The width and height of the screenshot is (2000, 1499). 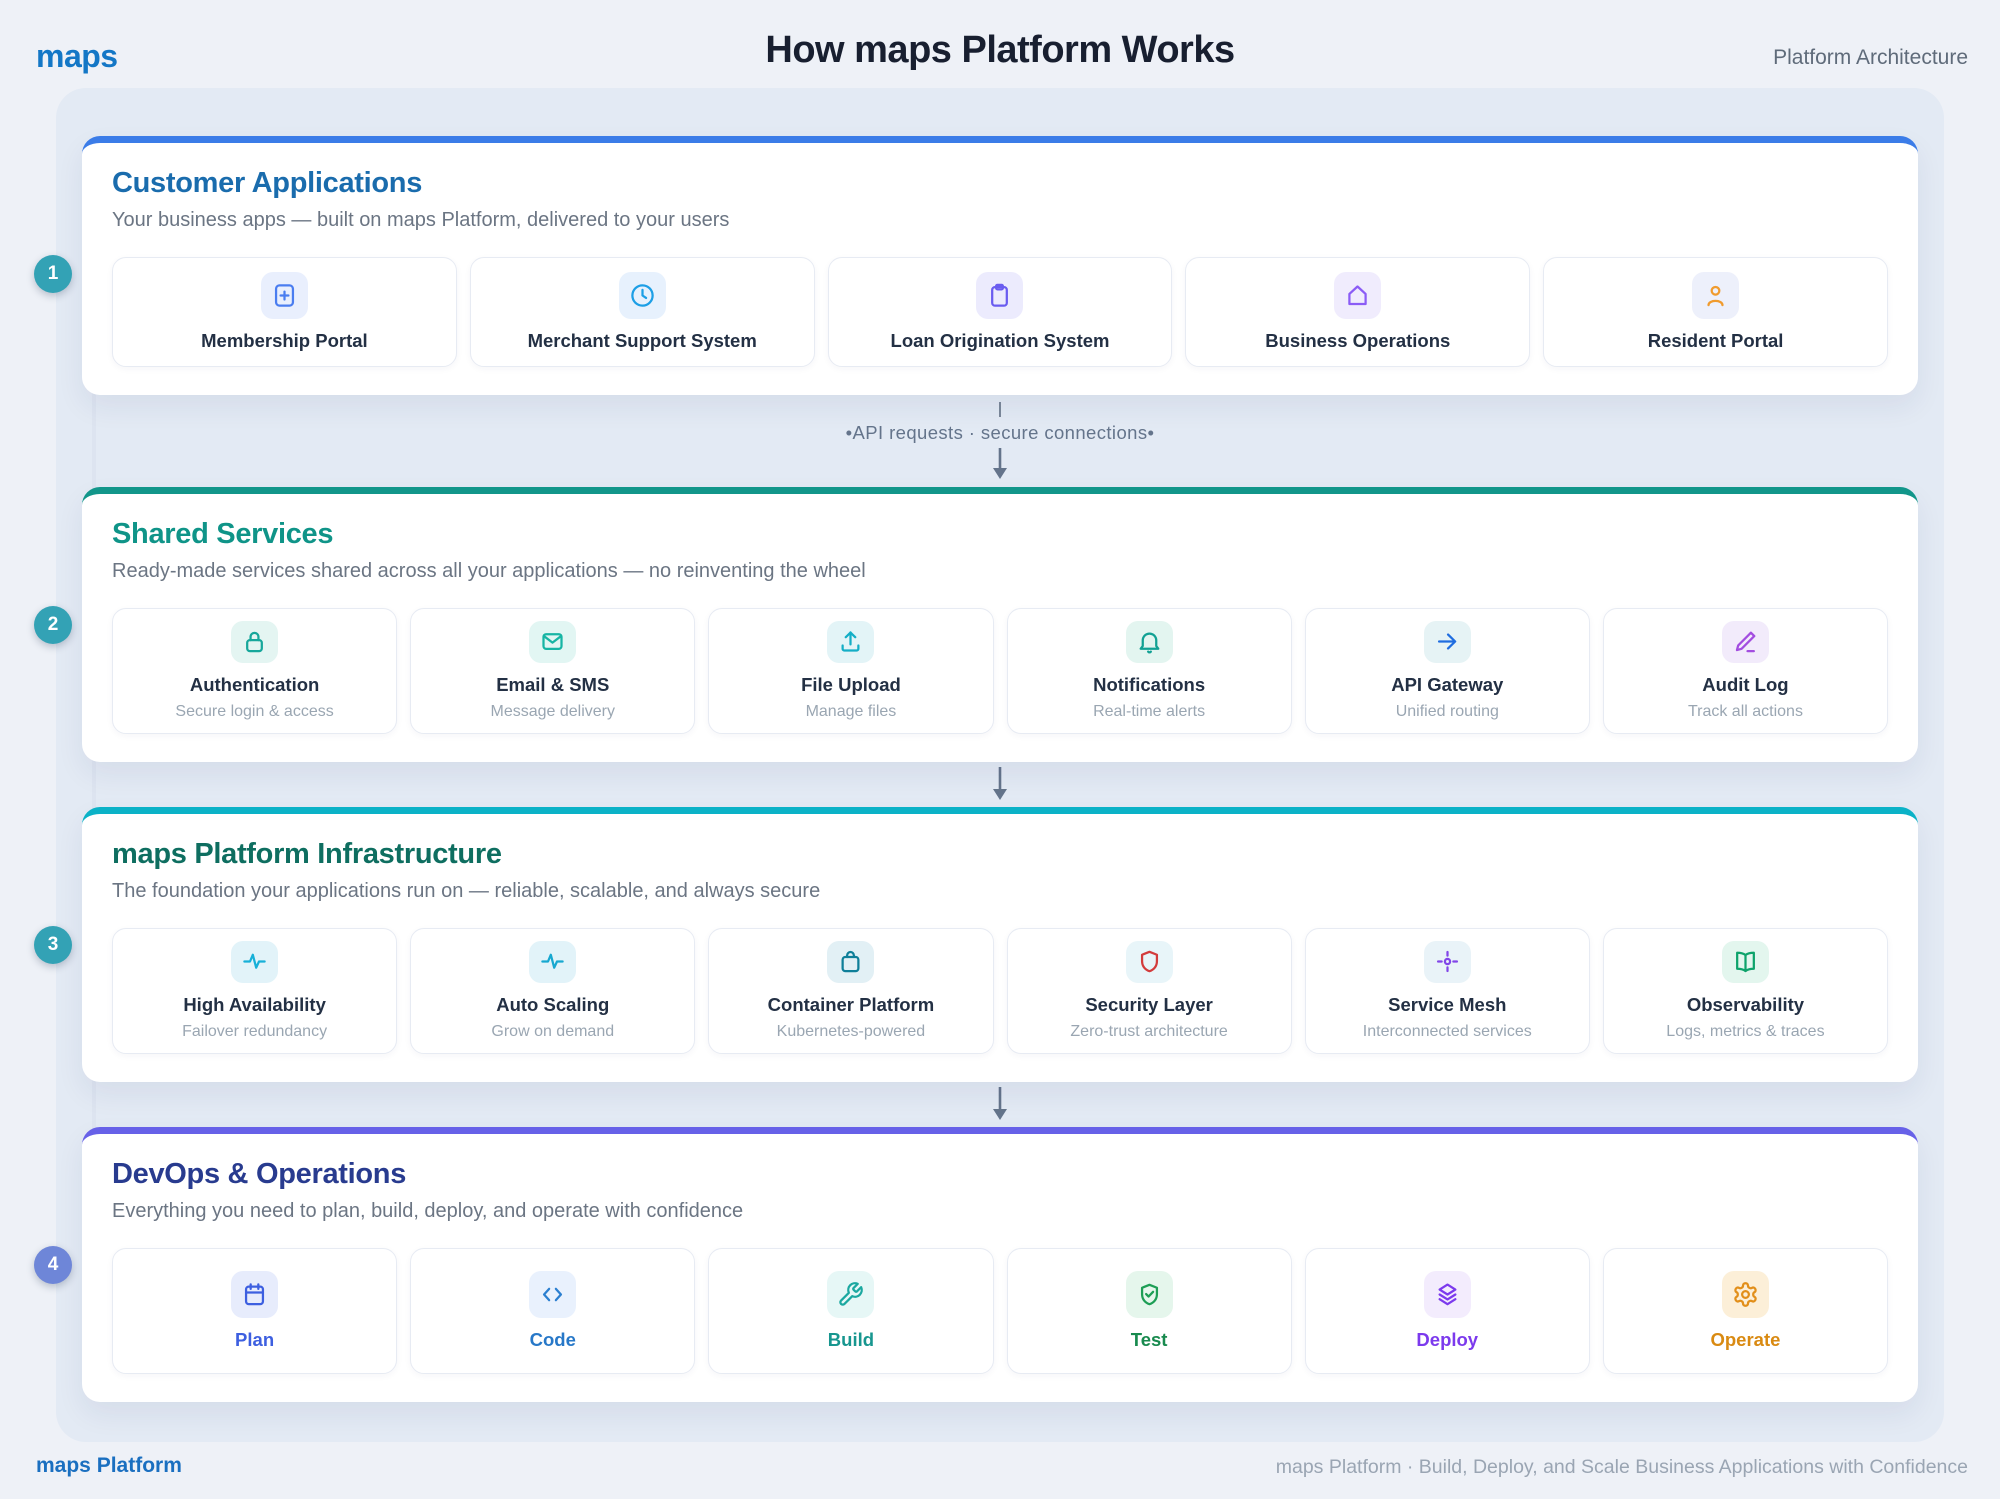 What do you see at coordinates (1149, 990) in the screenshot?
I see `card-security-layer: Security Layer Zero-trust architecture` at bounding box center [1149, 990].